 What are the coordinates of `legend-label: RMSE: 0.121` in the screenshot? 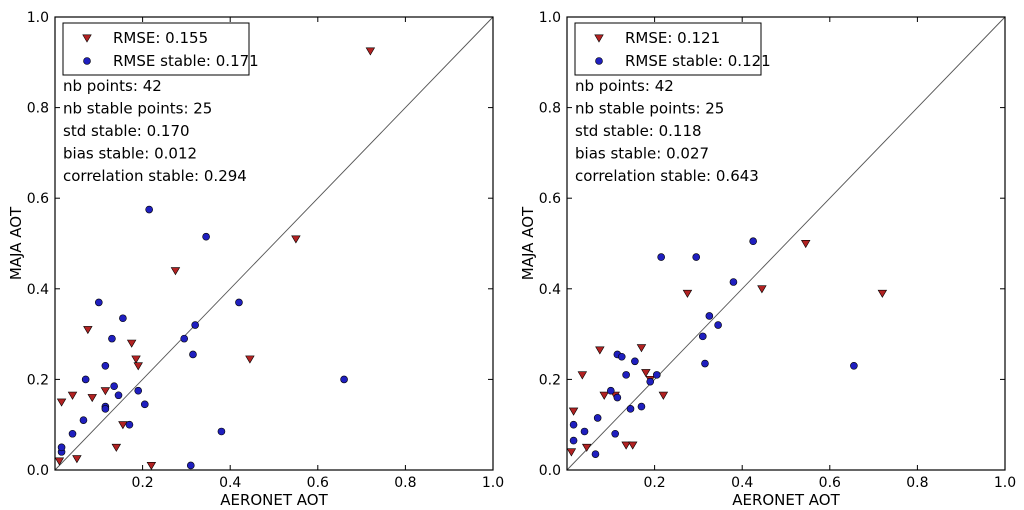 It's located at (672, 38).